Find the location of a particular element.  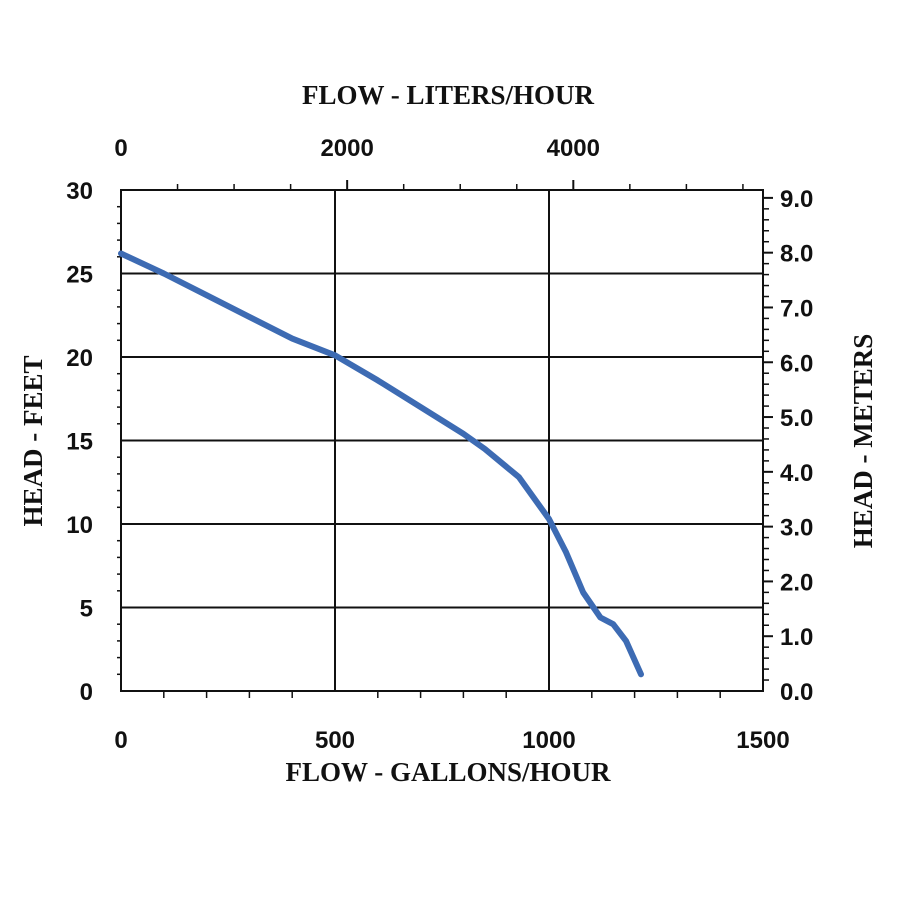

top-x-tick-label: 0 is located at coordinates (120, 148).